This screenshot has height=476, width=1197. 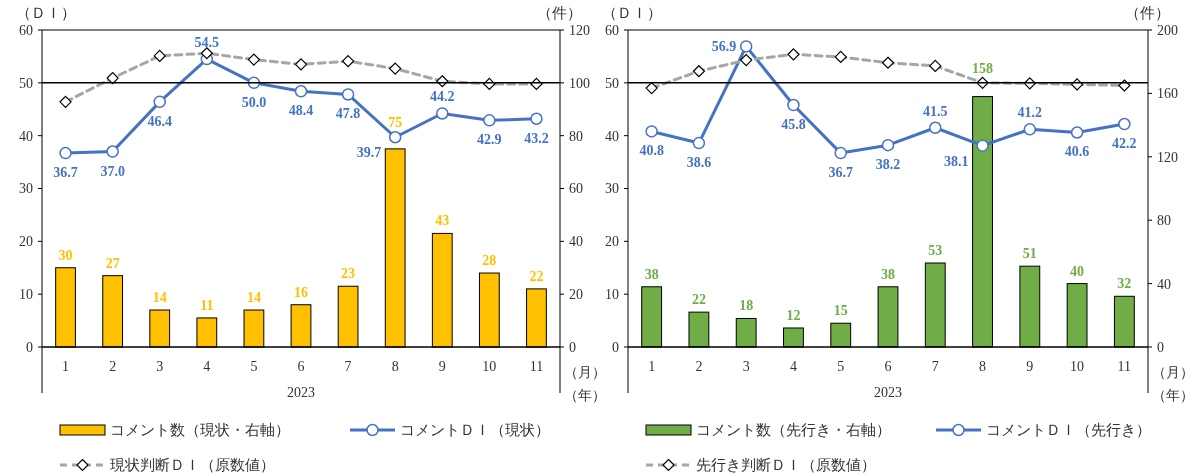 I want to click on data-label: 43, so click(x=442, y=221).